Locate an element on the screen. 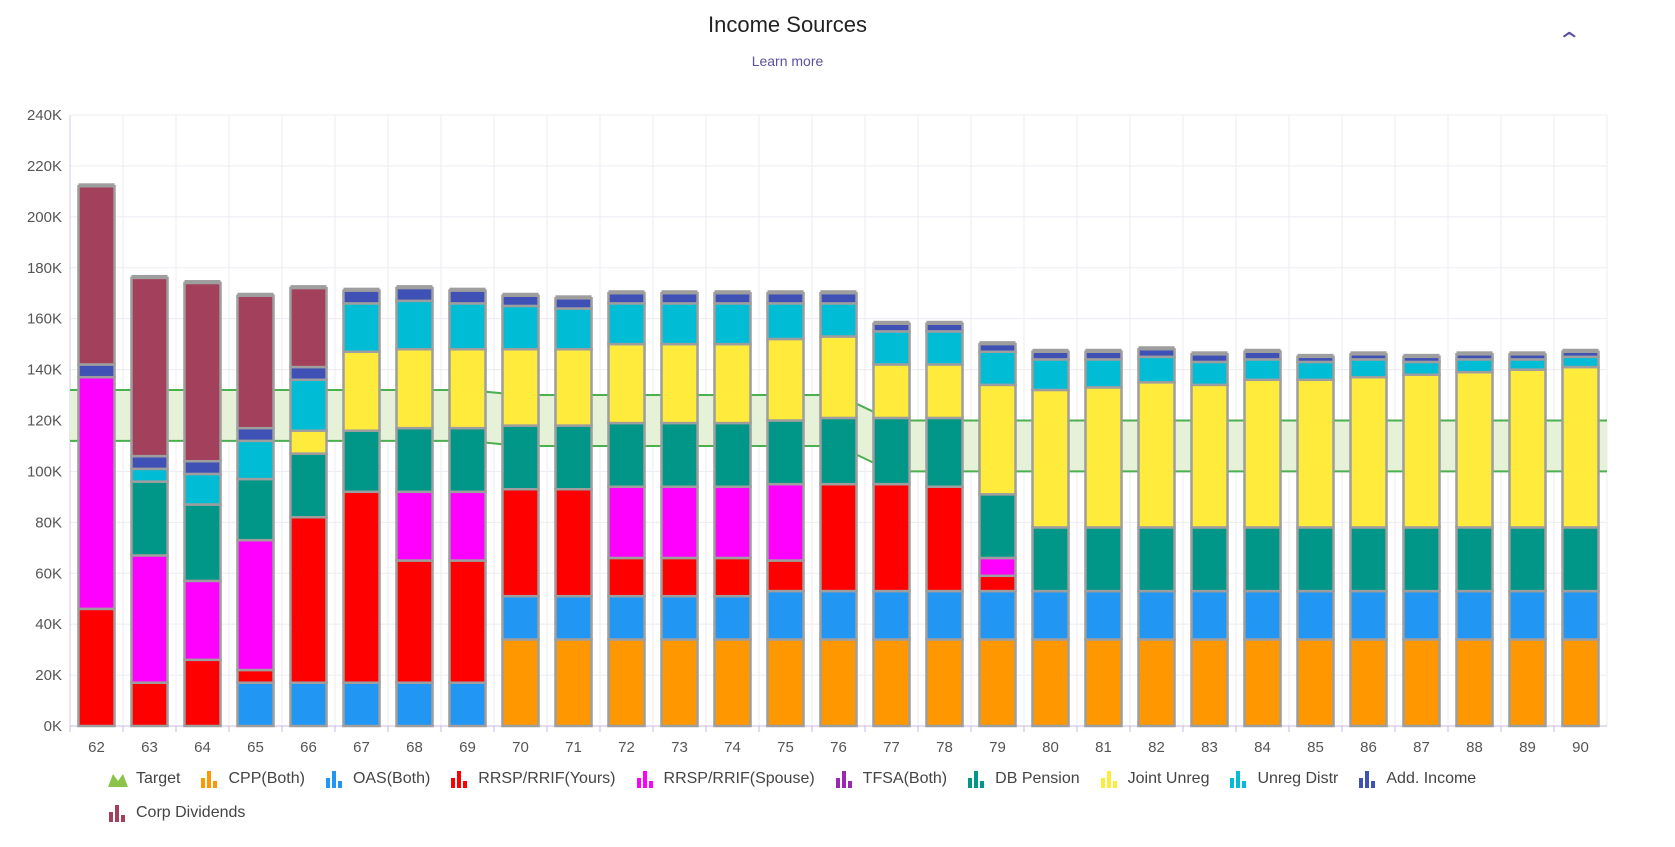  legend-label: Corp Dividends is located at coordinates (191, 812).